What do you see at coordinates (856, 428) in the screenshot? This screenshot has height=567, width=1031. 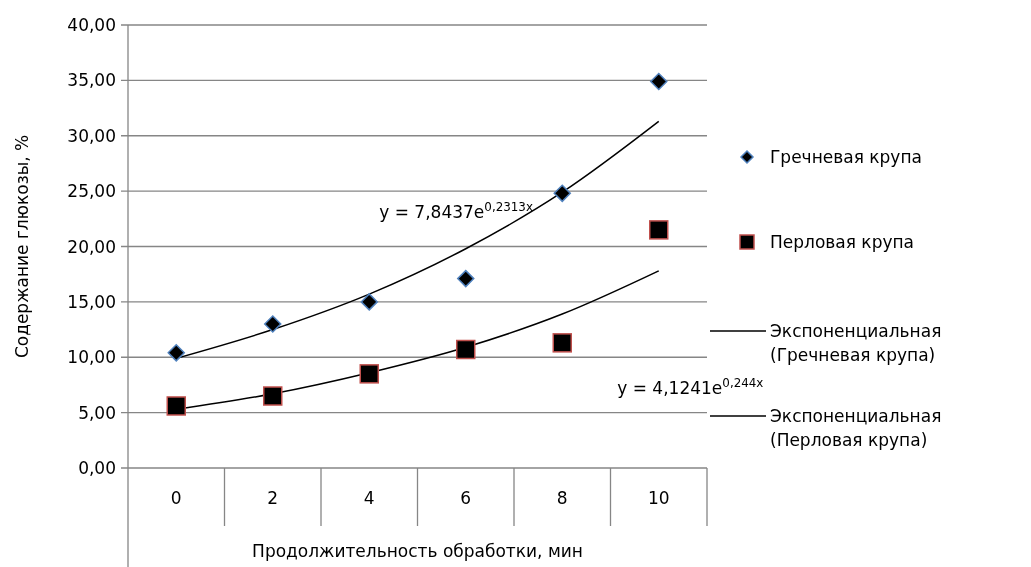 I see `legend-label: Экспоненциальная (Перловая крупа)` at bounding box center [856, 428].